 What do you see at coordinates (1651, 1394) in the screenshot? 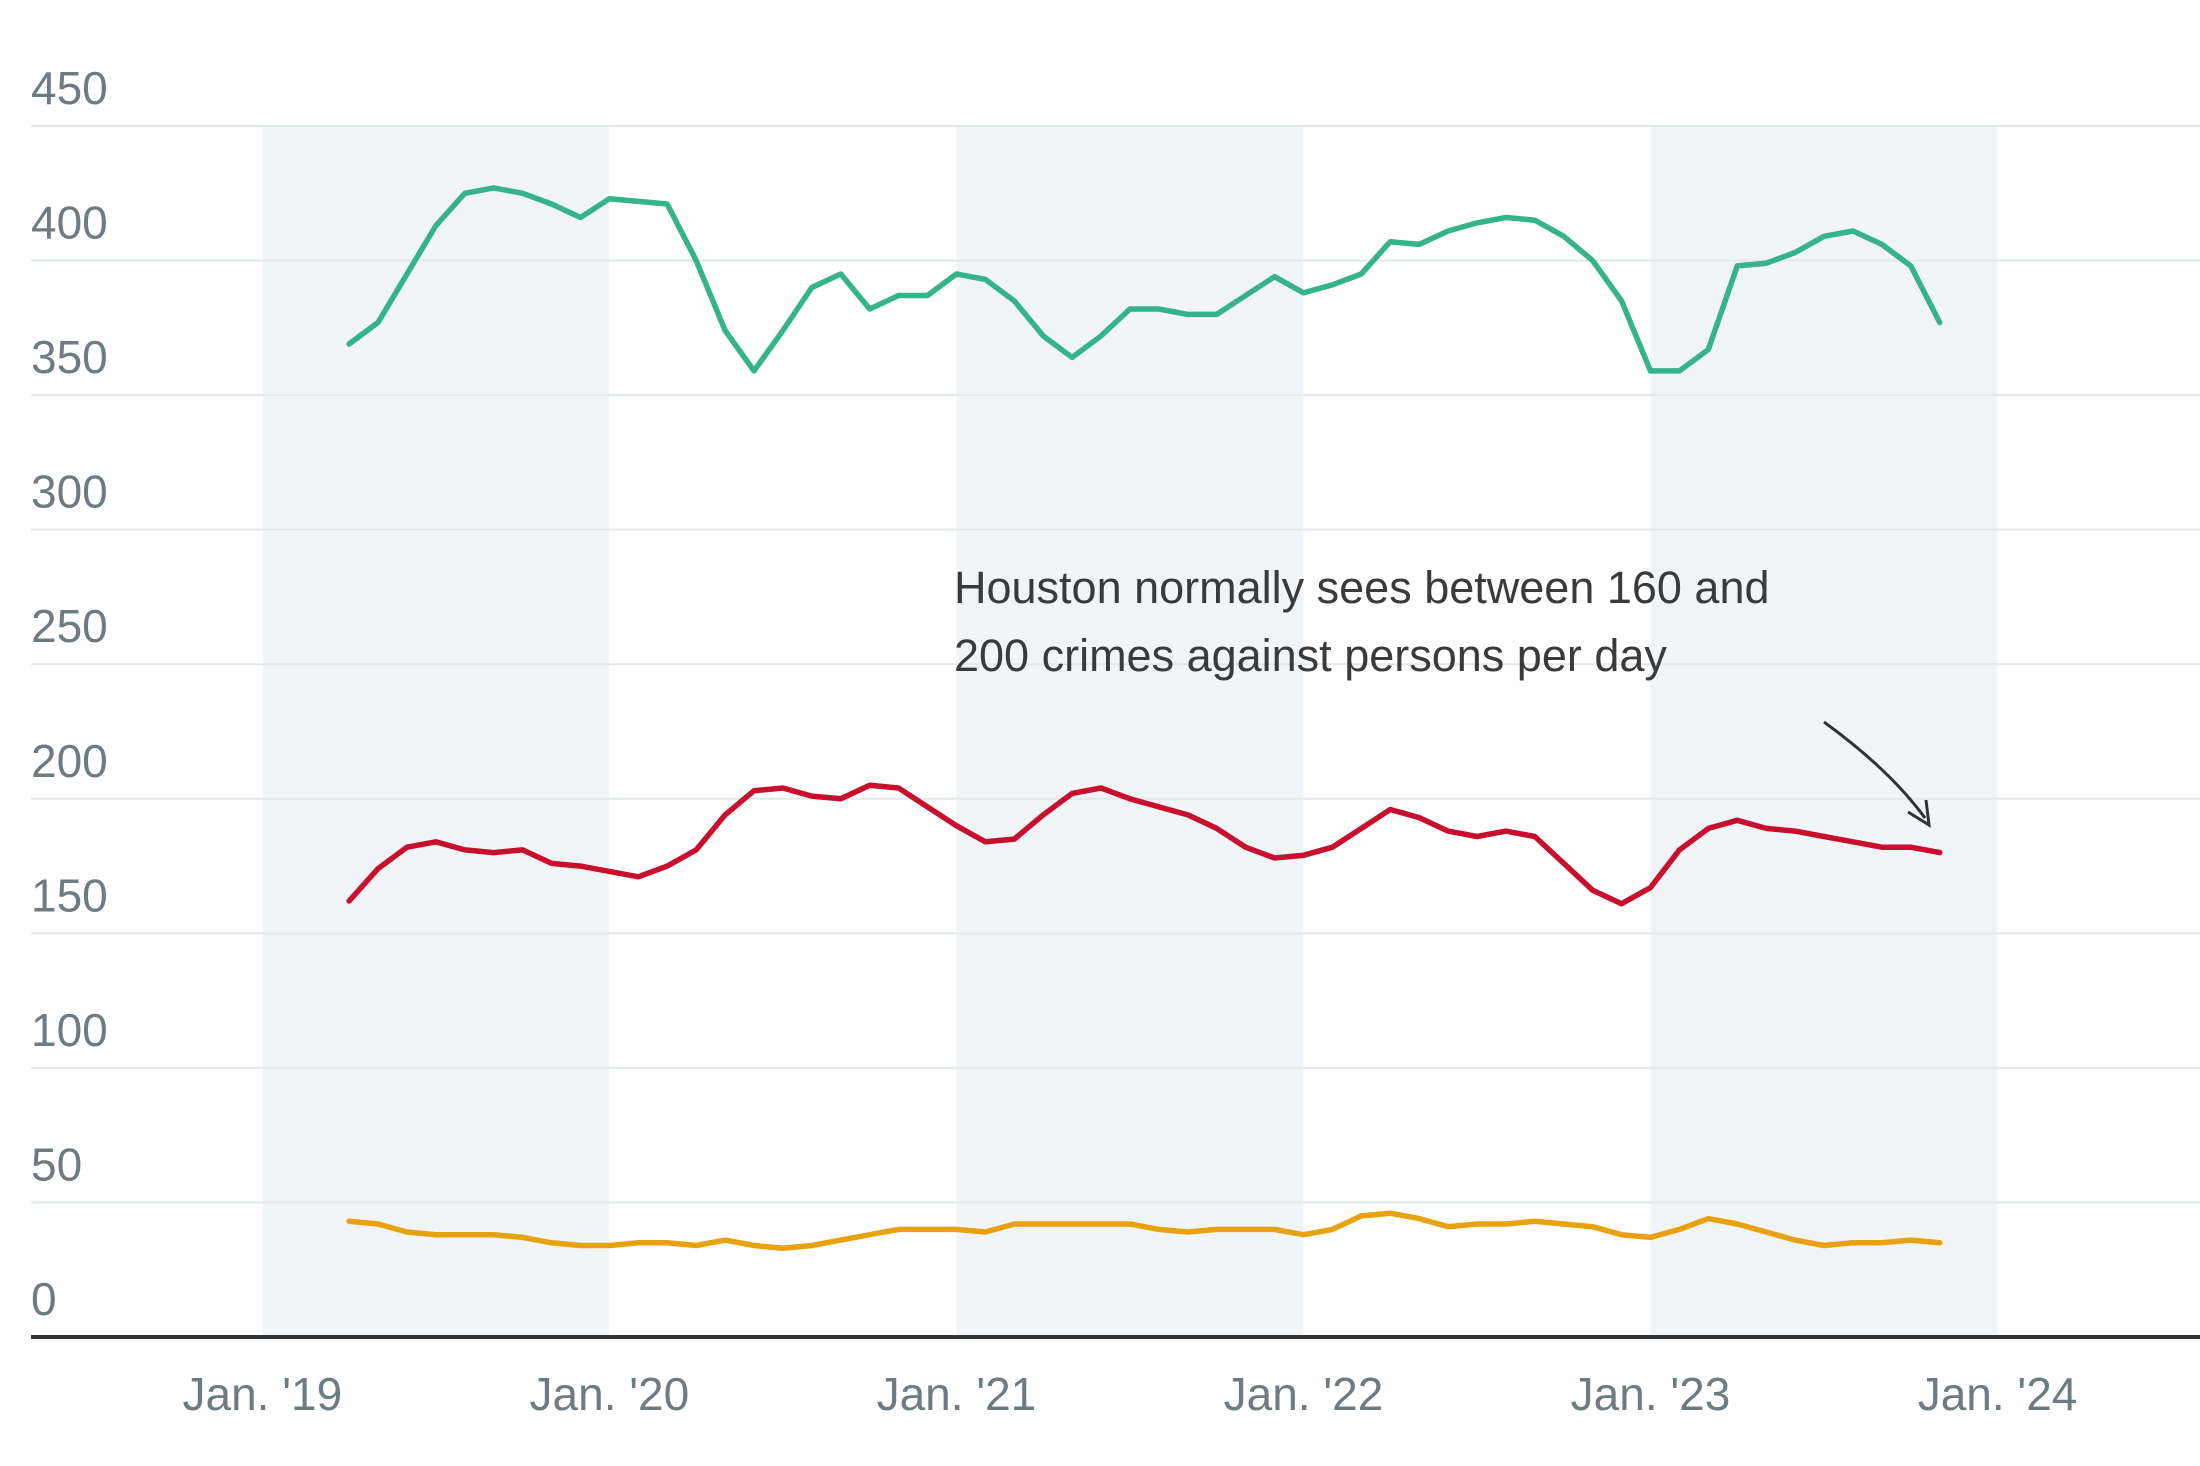
I see `x-tick-label: Jan. '23` at bounding box center [1651, 1394].